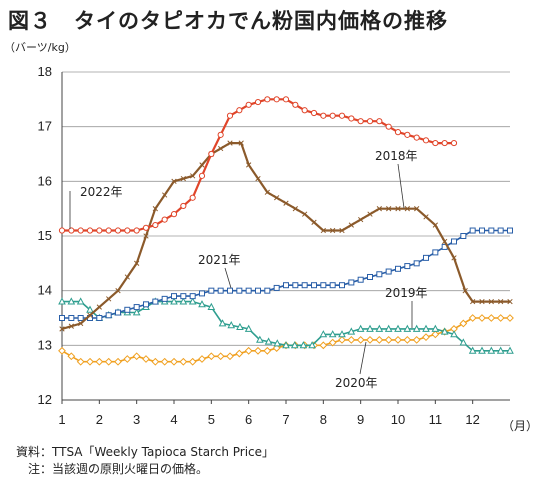 The height and width of the screenshot is (482, 538). Describe the element at coordinates (219, 260) in the screenshot. I see `series-label-2021: 2021年` at that location.